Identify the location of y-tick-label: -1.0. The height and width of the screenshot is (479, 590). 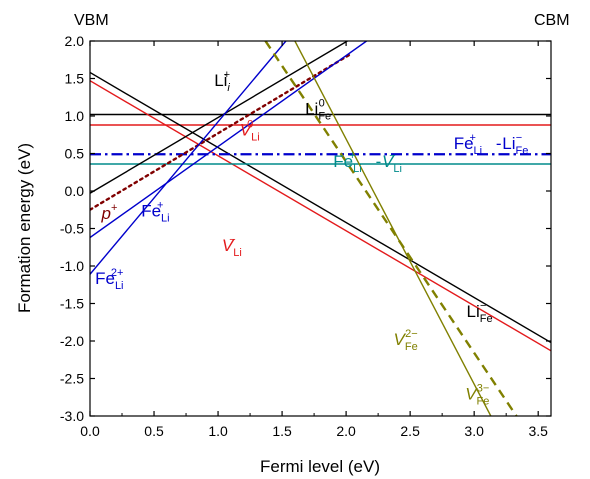
(72, 266).